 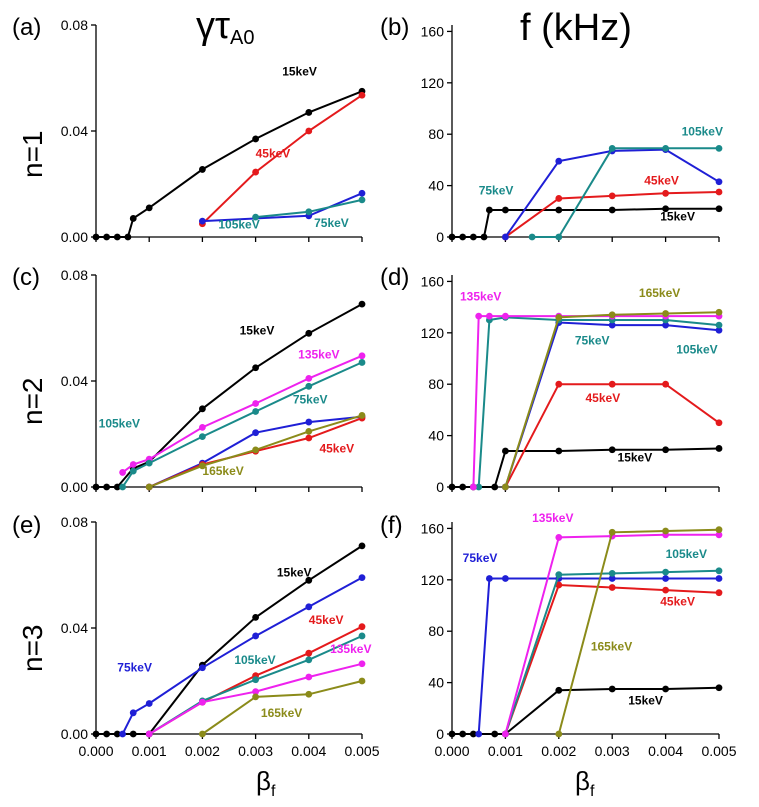 I want to click on series-45keV, so click(x=612, y=435).